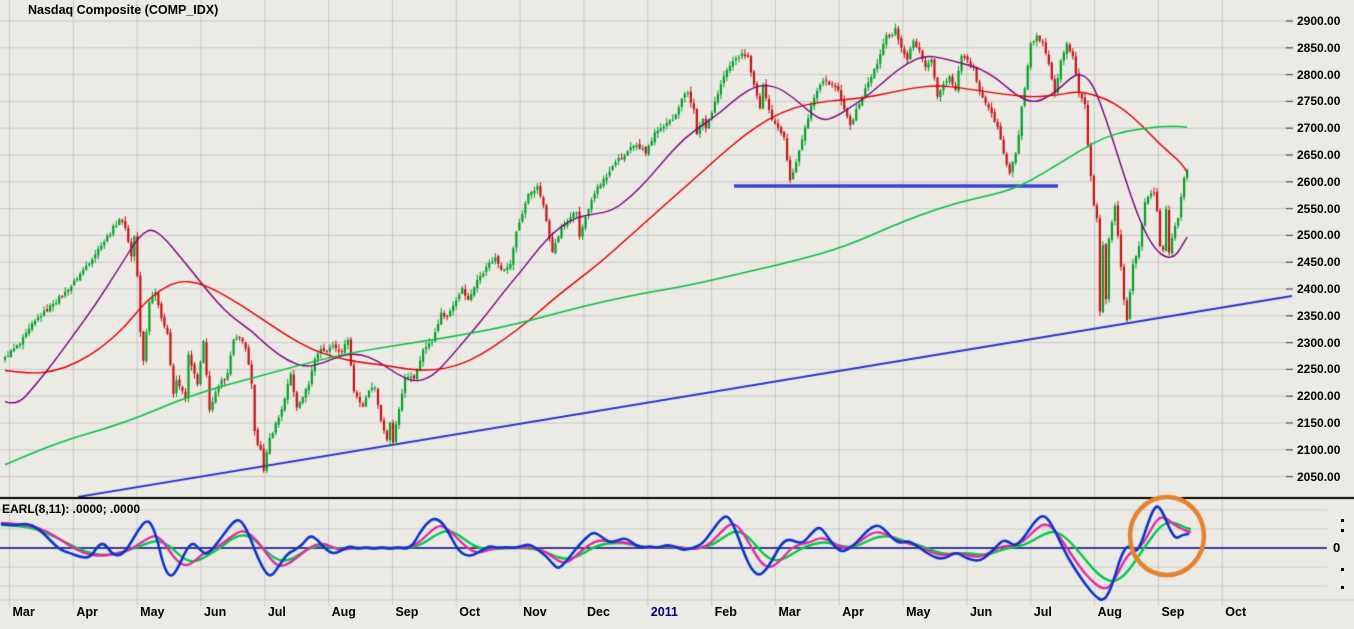 The image size is (1354, 629). I want to click on price-axis-label: 2450.00, so click(1319, 262).